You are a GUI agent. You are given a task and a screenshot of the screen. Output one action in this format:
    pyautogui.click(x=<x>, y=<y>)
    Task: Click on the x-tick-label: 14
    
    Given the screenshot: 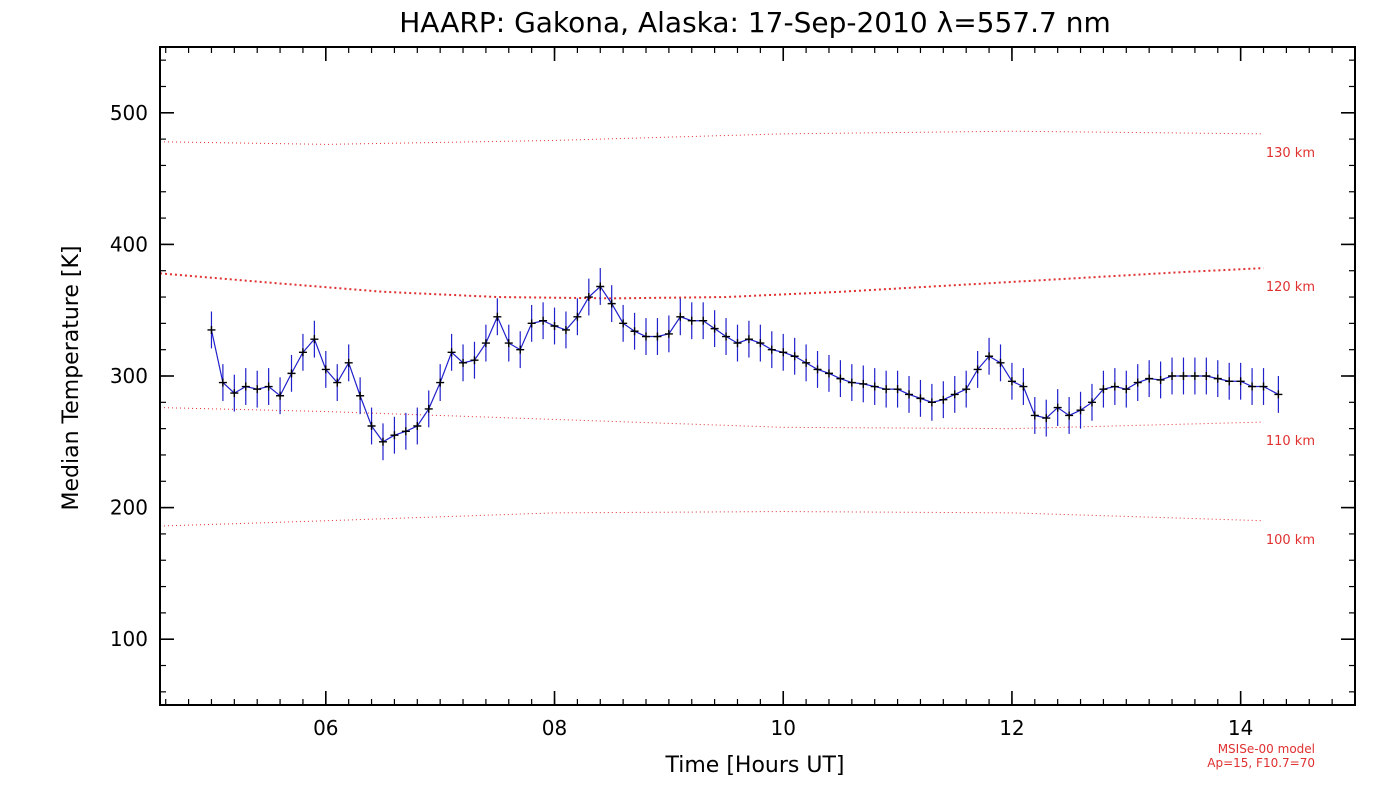 What is the action you would take?
    pyautogui.click(x=1240, y=728)
    